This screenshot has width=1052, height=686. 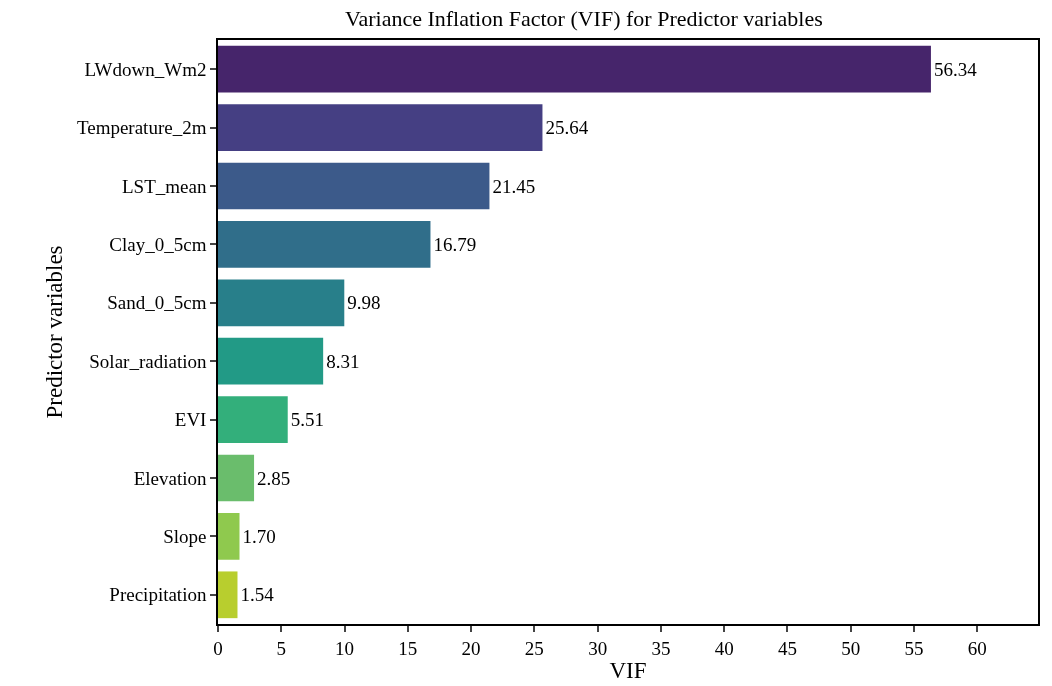 I want to click on x-tick-label: 45, so click(x=787, y=648).